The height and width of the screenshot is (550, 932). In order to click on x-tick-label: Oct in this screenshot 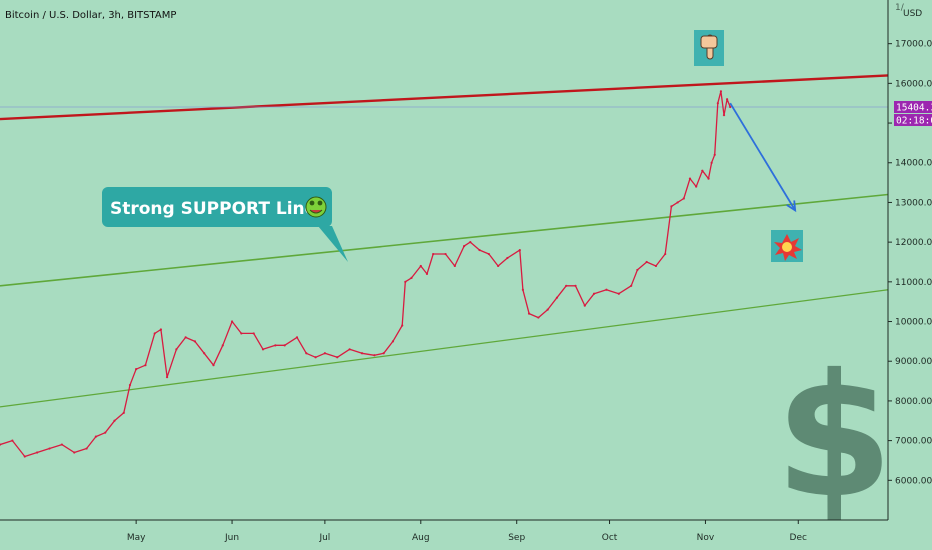, I will do `click(610, 538)`.